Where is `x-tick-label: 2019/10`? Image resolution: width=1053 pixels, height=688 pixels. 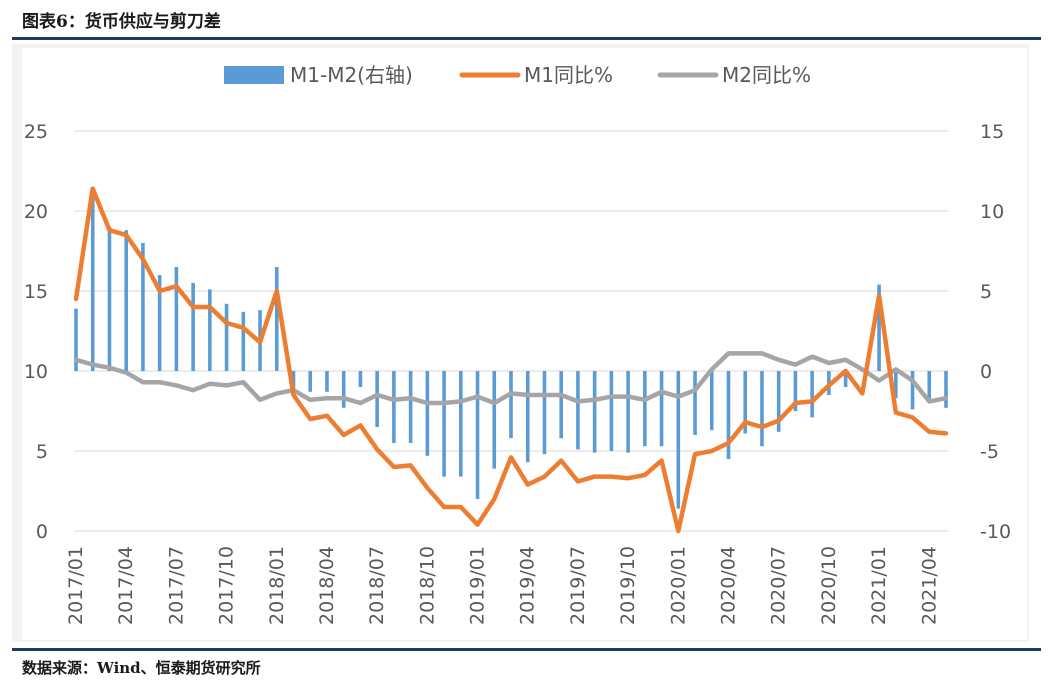
x-tick-label: 2019/10 is located at coordinates (628, 585).